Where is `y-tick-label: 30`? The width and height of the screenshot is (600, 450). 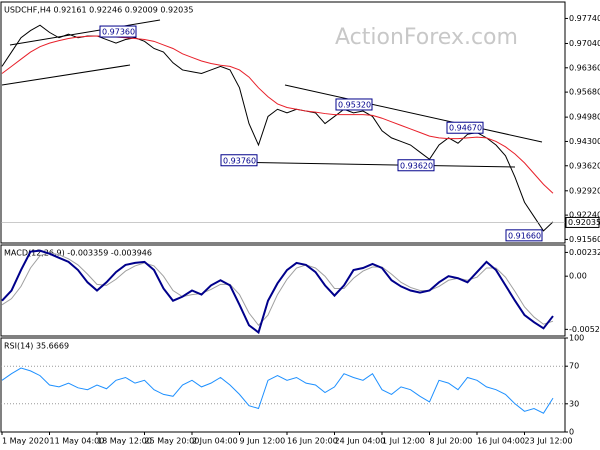 y-tick-label: 30 is located at coordinates (574, 403).